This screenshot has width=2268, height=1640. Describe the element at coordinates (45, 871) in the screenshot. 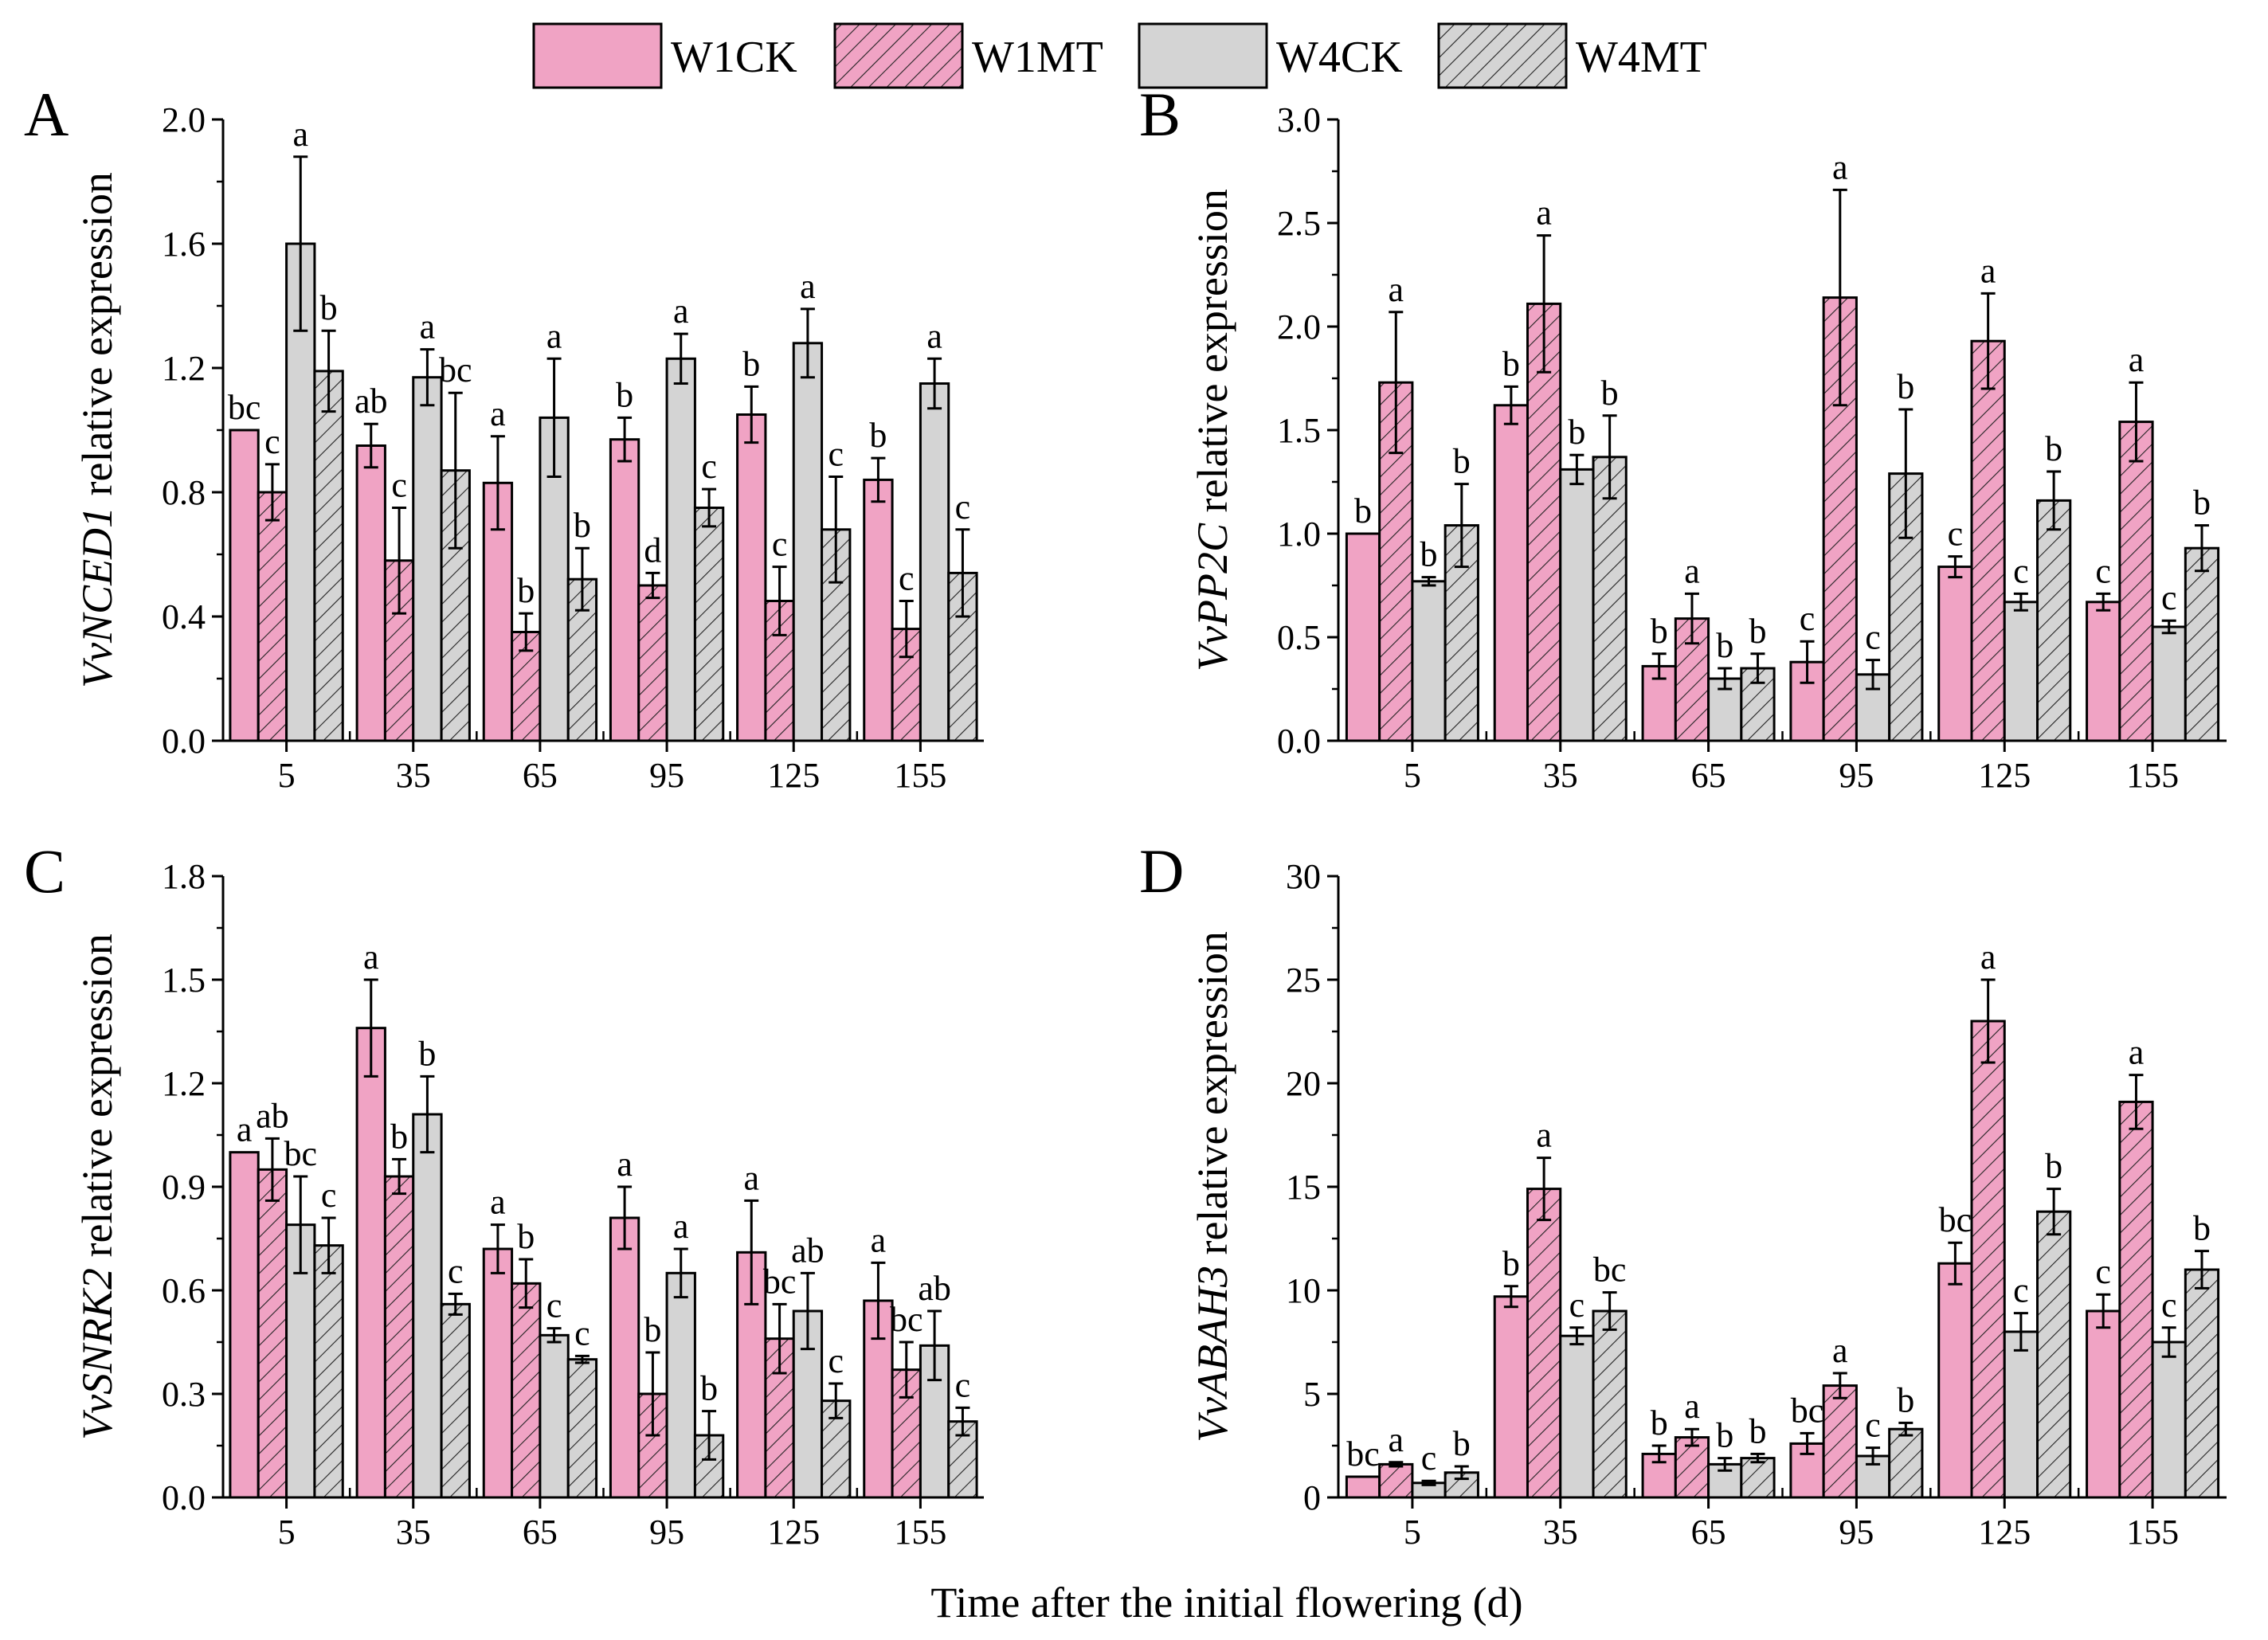

I see `panel-letter: C` at that location.